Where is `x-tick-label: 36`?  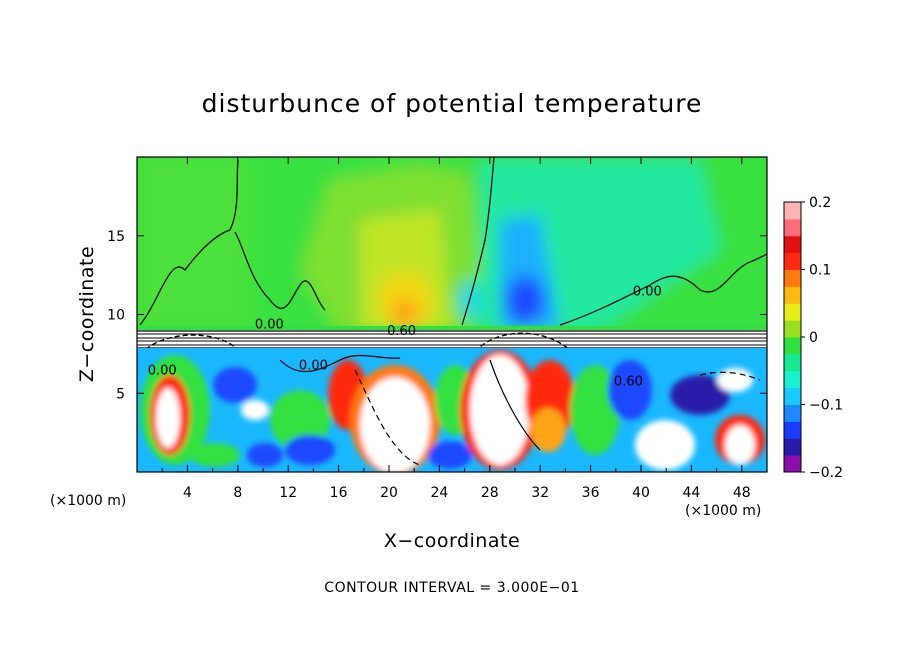 x-tick-label: 36 is located at coordinates (591, 493).